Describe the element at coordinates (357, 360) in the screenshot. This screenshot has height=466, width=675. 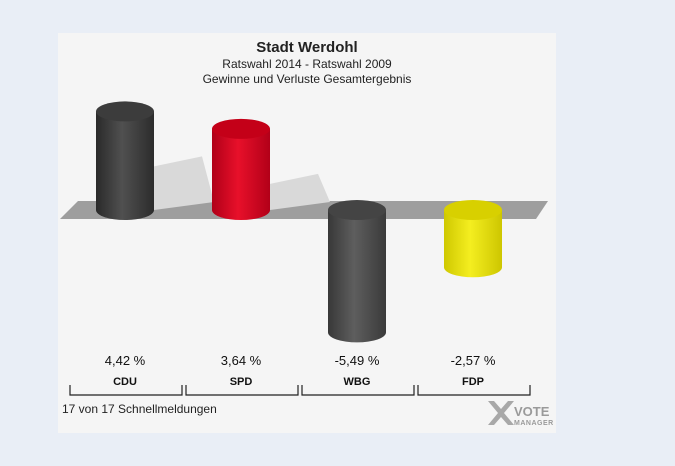
I see `value-label-wbg: -5,49 %` at that location.